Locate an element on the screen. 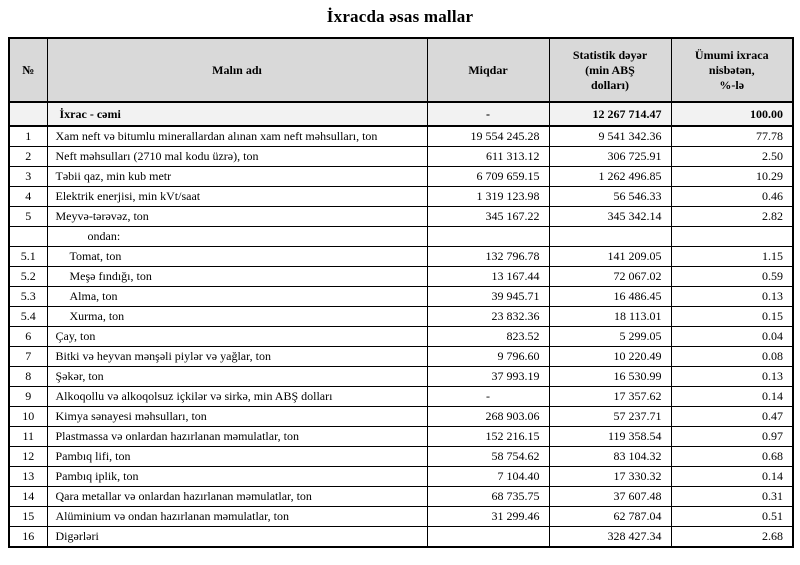 This screenshot has height=565, width=800. product-name-cell: Elektrik enerjisi, min kVt/saat is located at coordinates (237, 196).